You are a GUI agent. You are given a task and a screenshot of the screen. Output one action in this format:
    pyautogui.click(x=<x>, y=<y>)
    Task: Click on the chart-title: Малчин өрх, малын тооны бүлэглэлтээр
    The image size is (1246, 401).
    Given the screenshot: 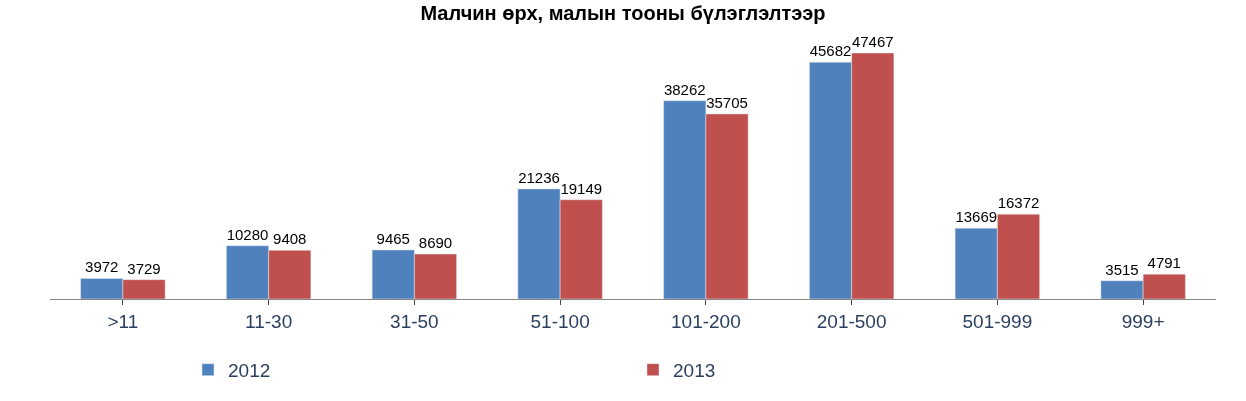 What is the action you would take?
    pyautogui.click(x=623, y=13)
    